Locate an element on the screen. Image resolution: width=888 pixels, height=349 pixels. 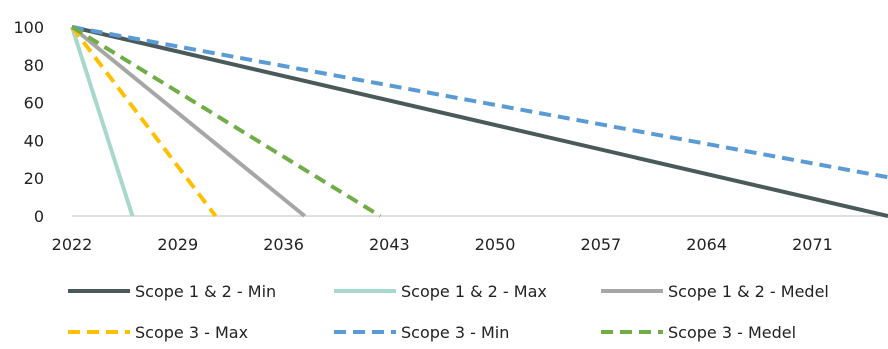
x-axis-ticks: 2022 2029 2036 2043 2050 2057 2064 2071 is located at coordinates (442, 244).